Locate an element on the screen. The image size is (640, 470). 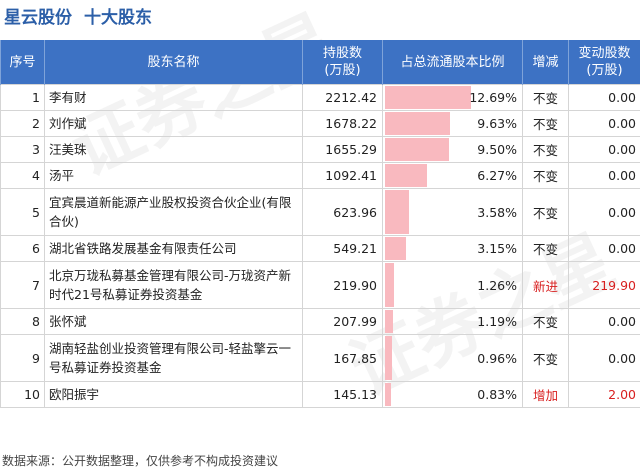
shares-cell: 1655.29 is located at coordinates (342, 149).